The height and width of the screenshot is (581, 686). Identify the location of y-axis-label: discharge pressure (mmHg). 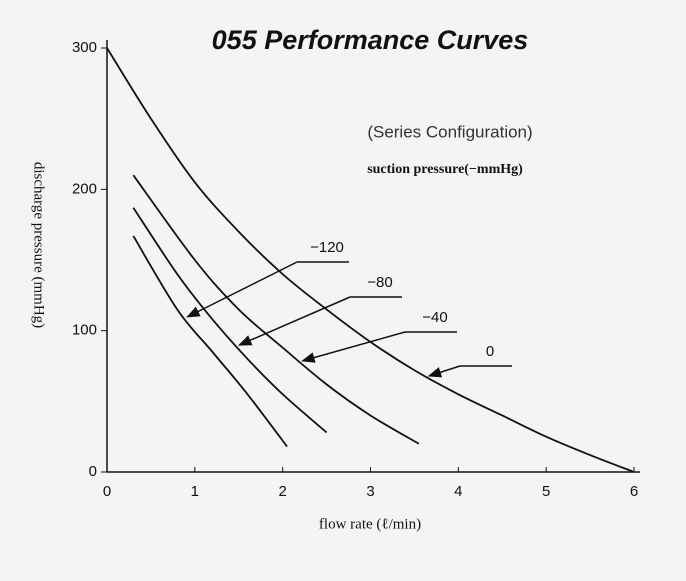
(39, 245).